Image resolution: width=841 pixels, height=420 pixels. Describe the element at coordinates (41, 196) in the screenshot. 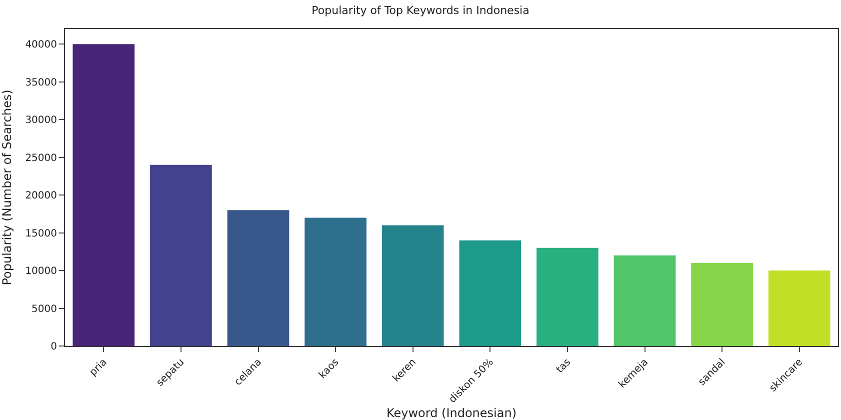

I see `y-tick-label: 20000` at that location.